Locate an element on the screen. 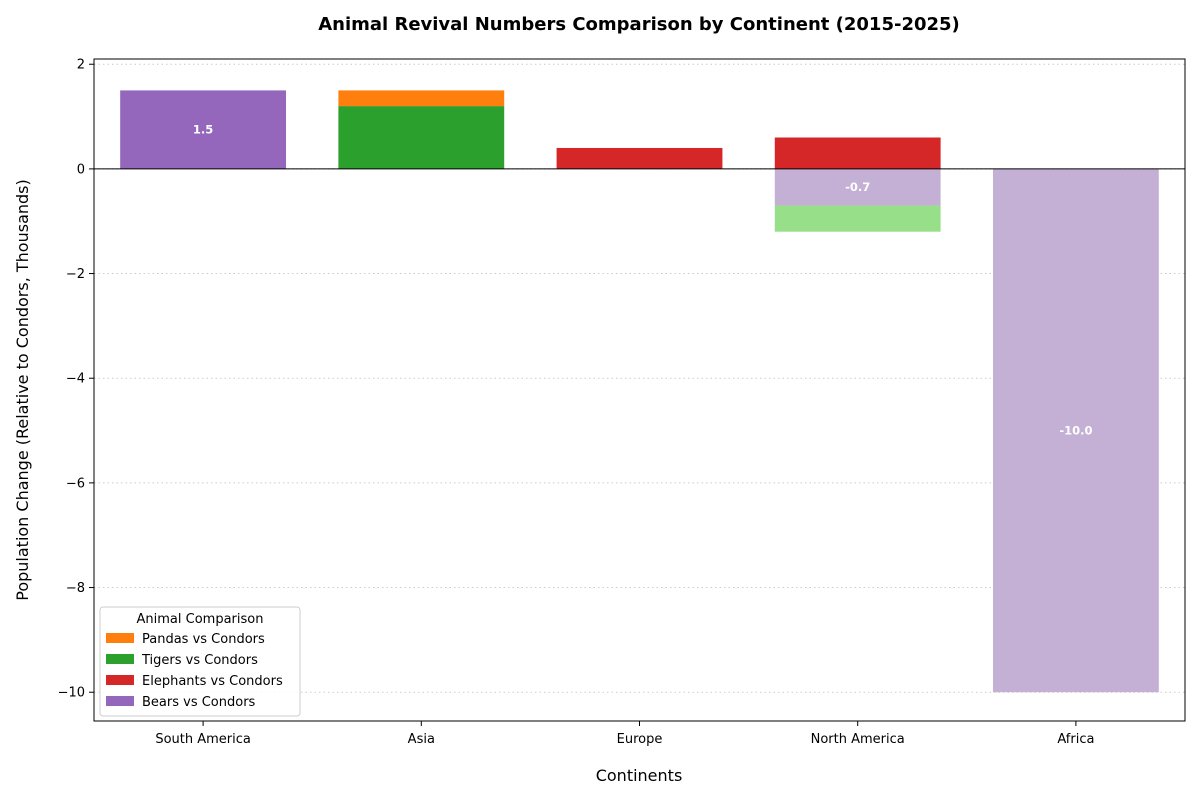 The image size is (1200, 800). y-axis: 2 0 −2 −4 −6 −8 −10 is located at coordinates (76, 379).